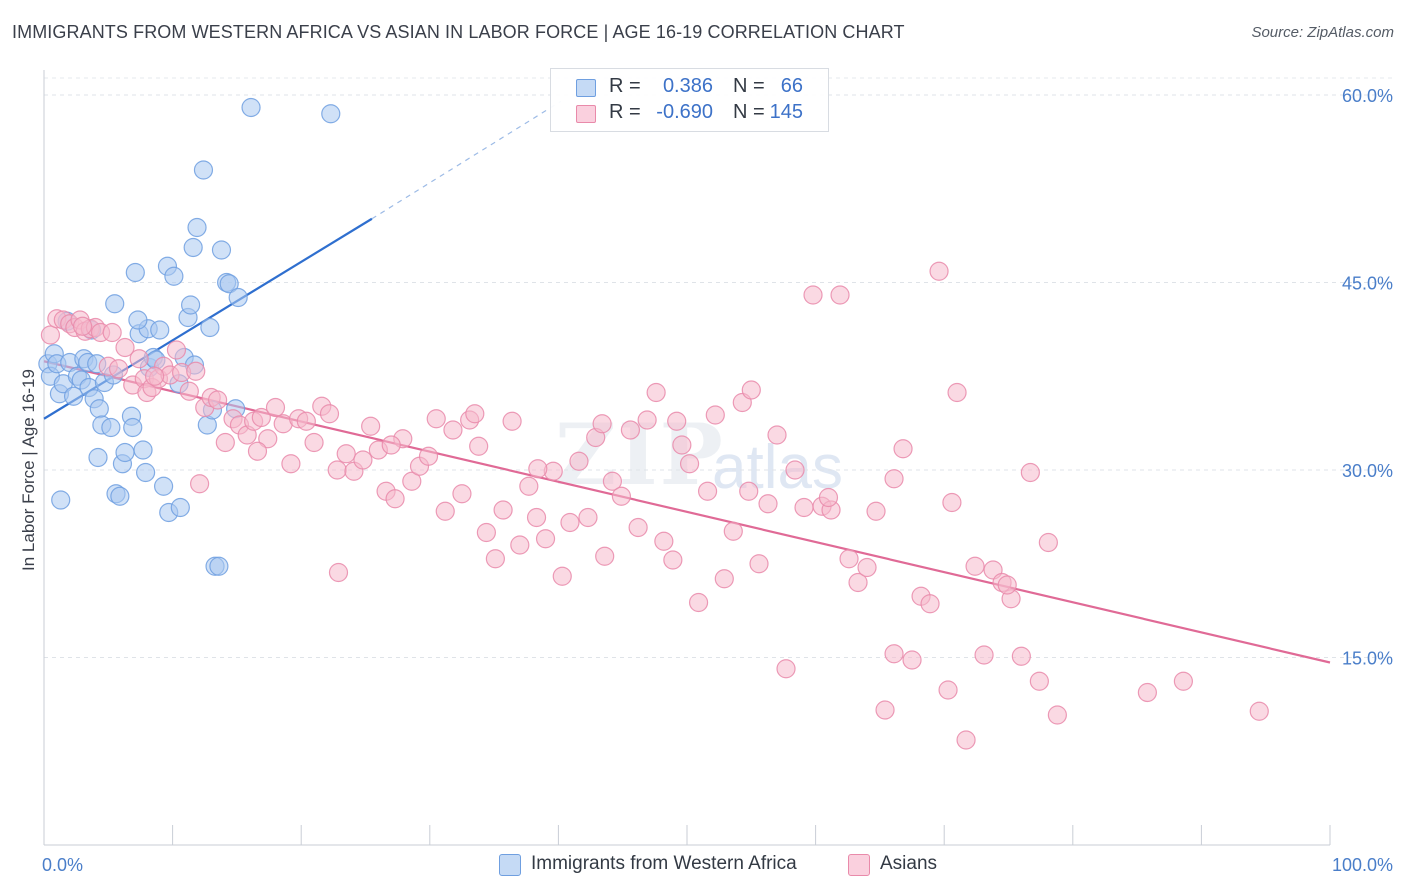 This screenshot has width=1406, height=892. I want to click on n-value: 66, so click(791, 86).